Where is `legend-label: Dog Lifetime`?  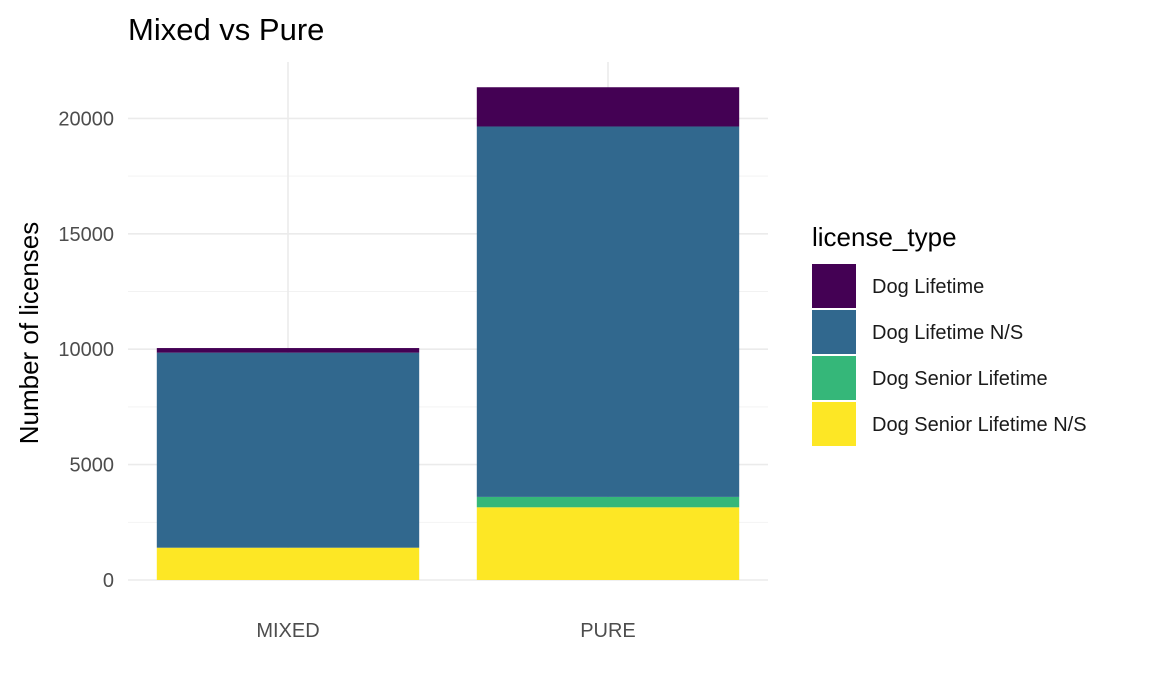 legend-label: Dog Lifetime is located at coordinates (928, 287).